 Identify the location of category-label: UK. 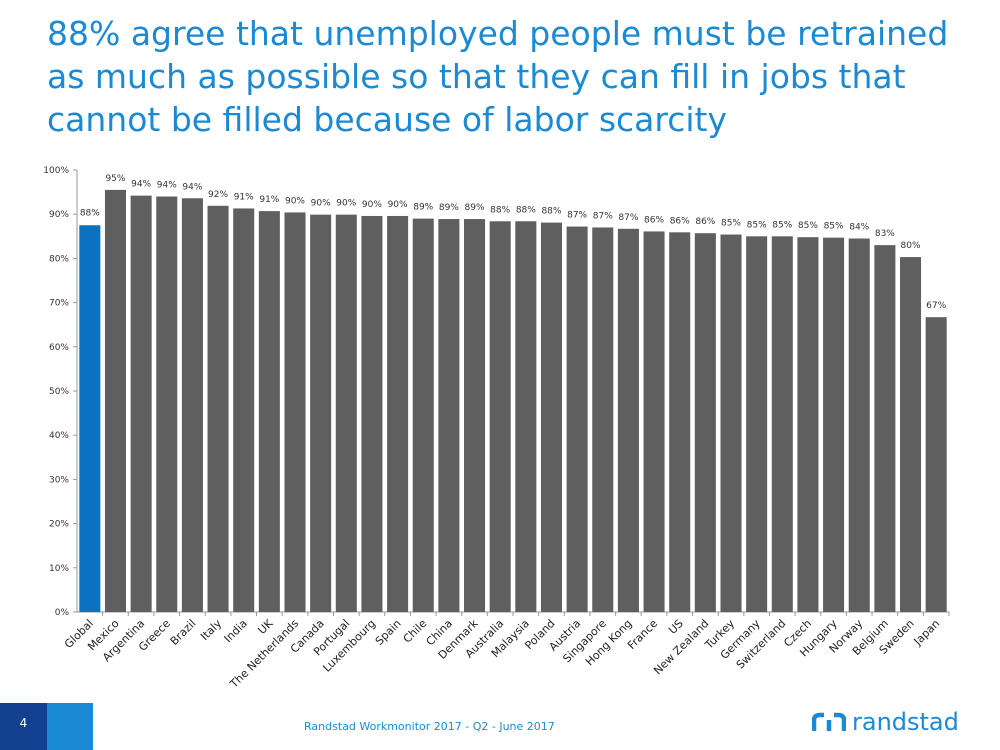
(265, 626).